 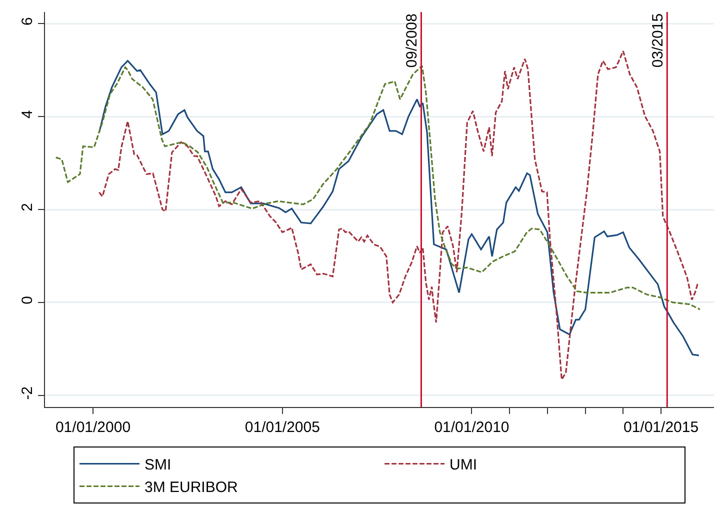 What do you see at coordinates (27, 114) in the screenshot?
I see `y-tick-label: 4` at bounding box center [27, 114].